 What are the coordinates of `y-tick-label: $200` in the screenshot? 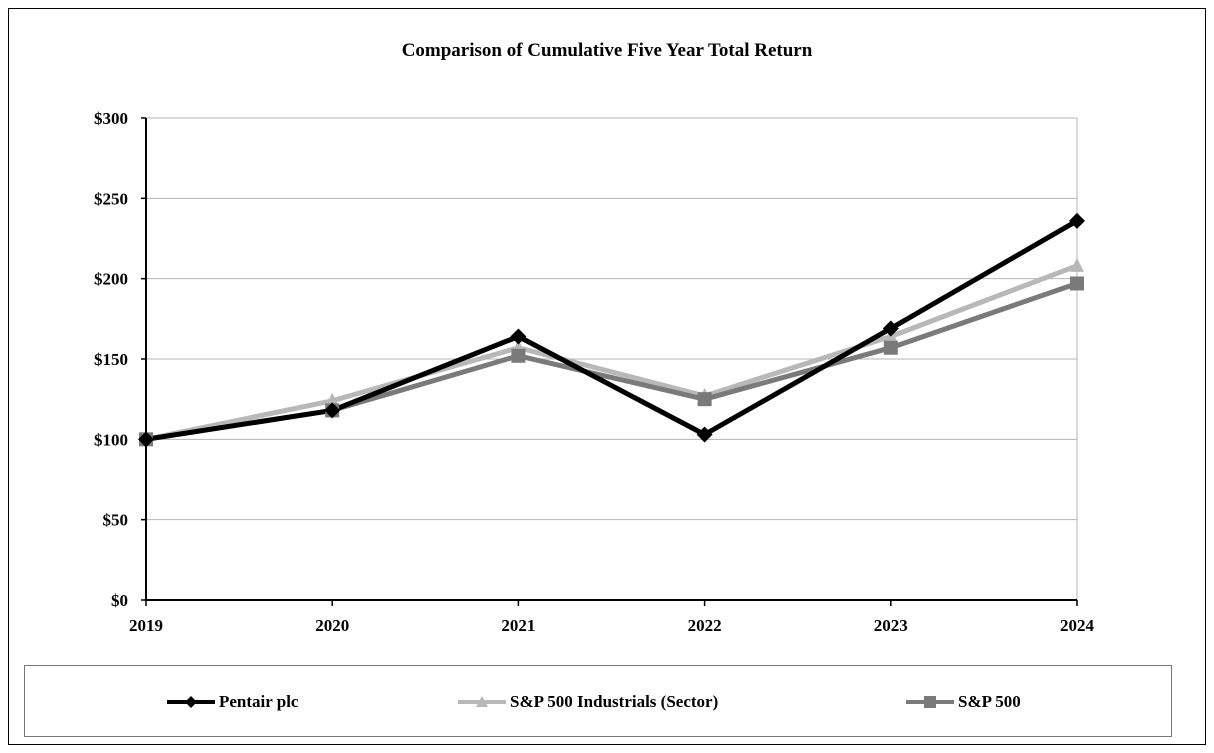 It's located at (111, 279).